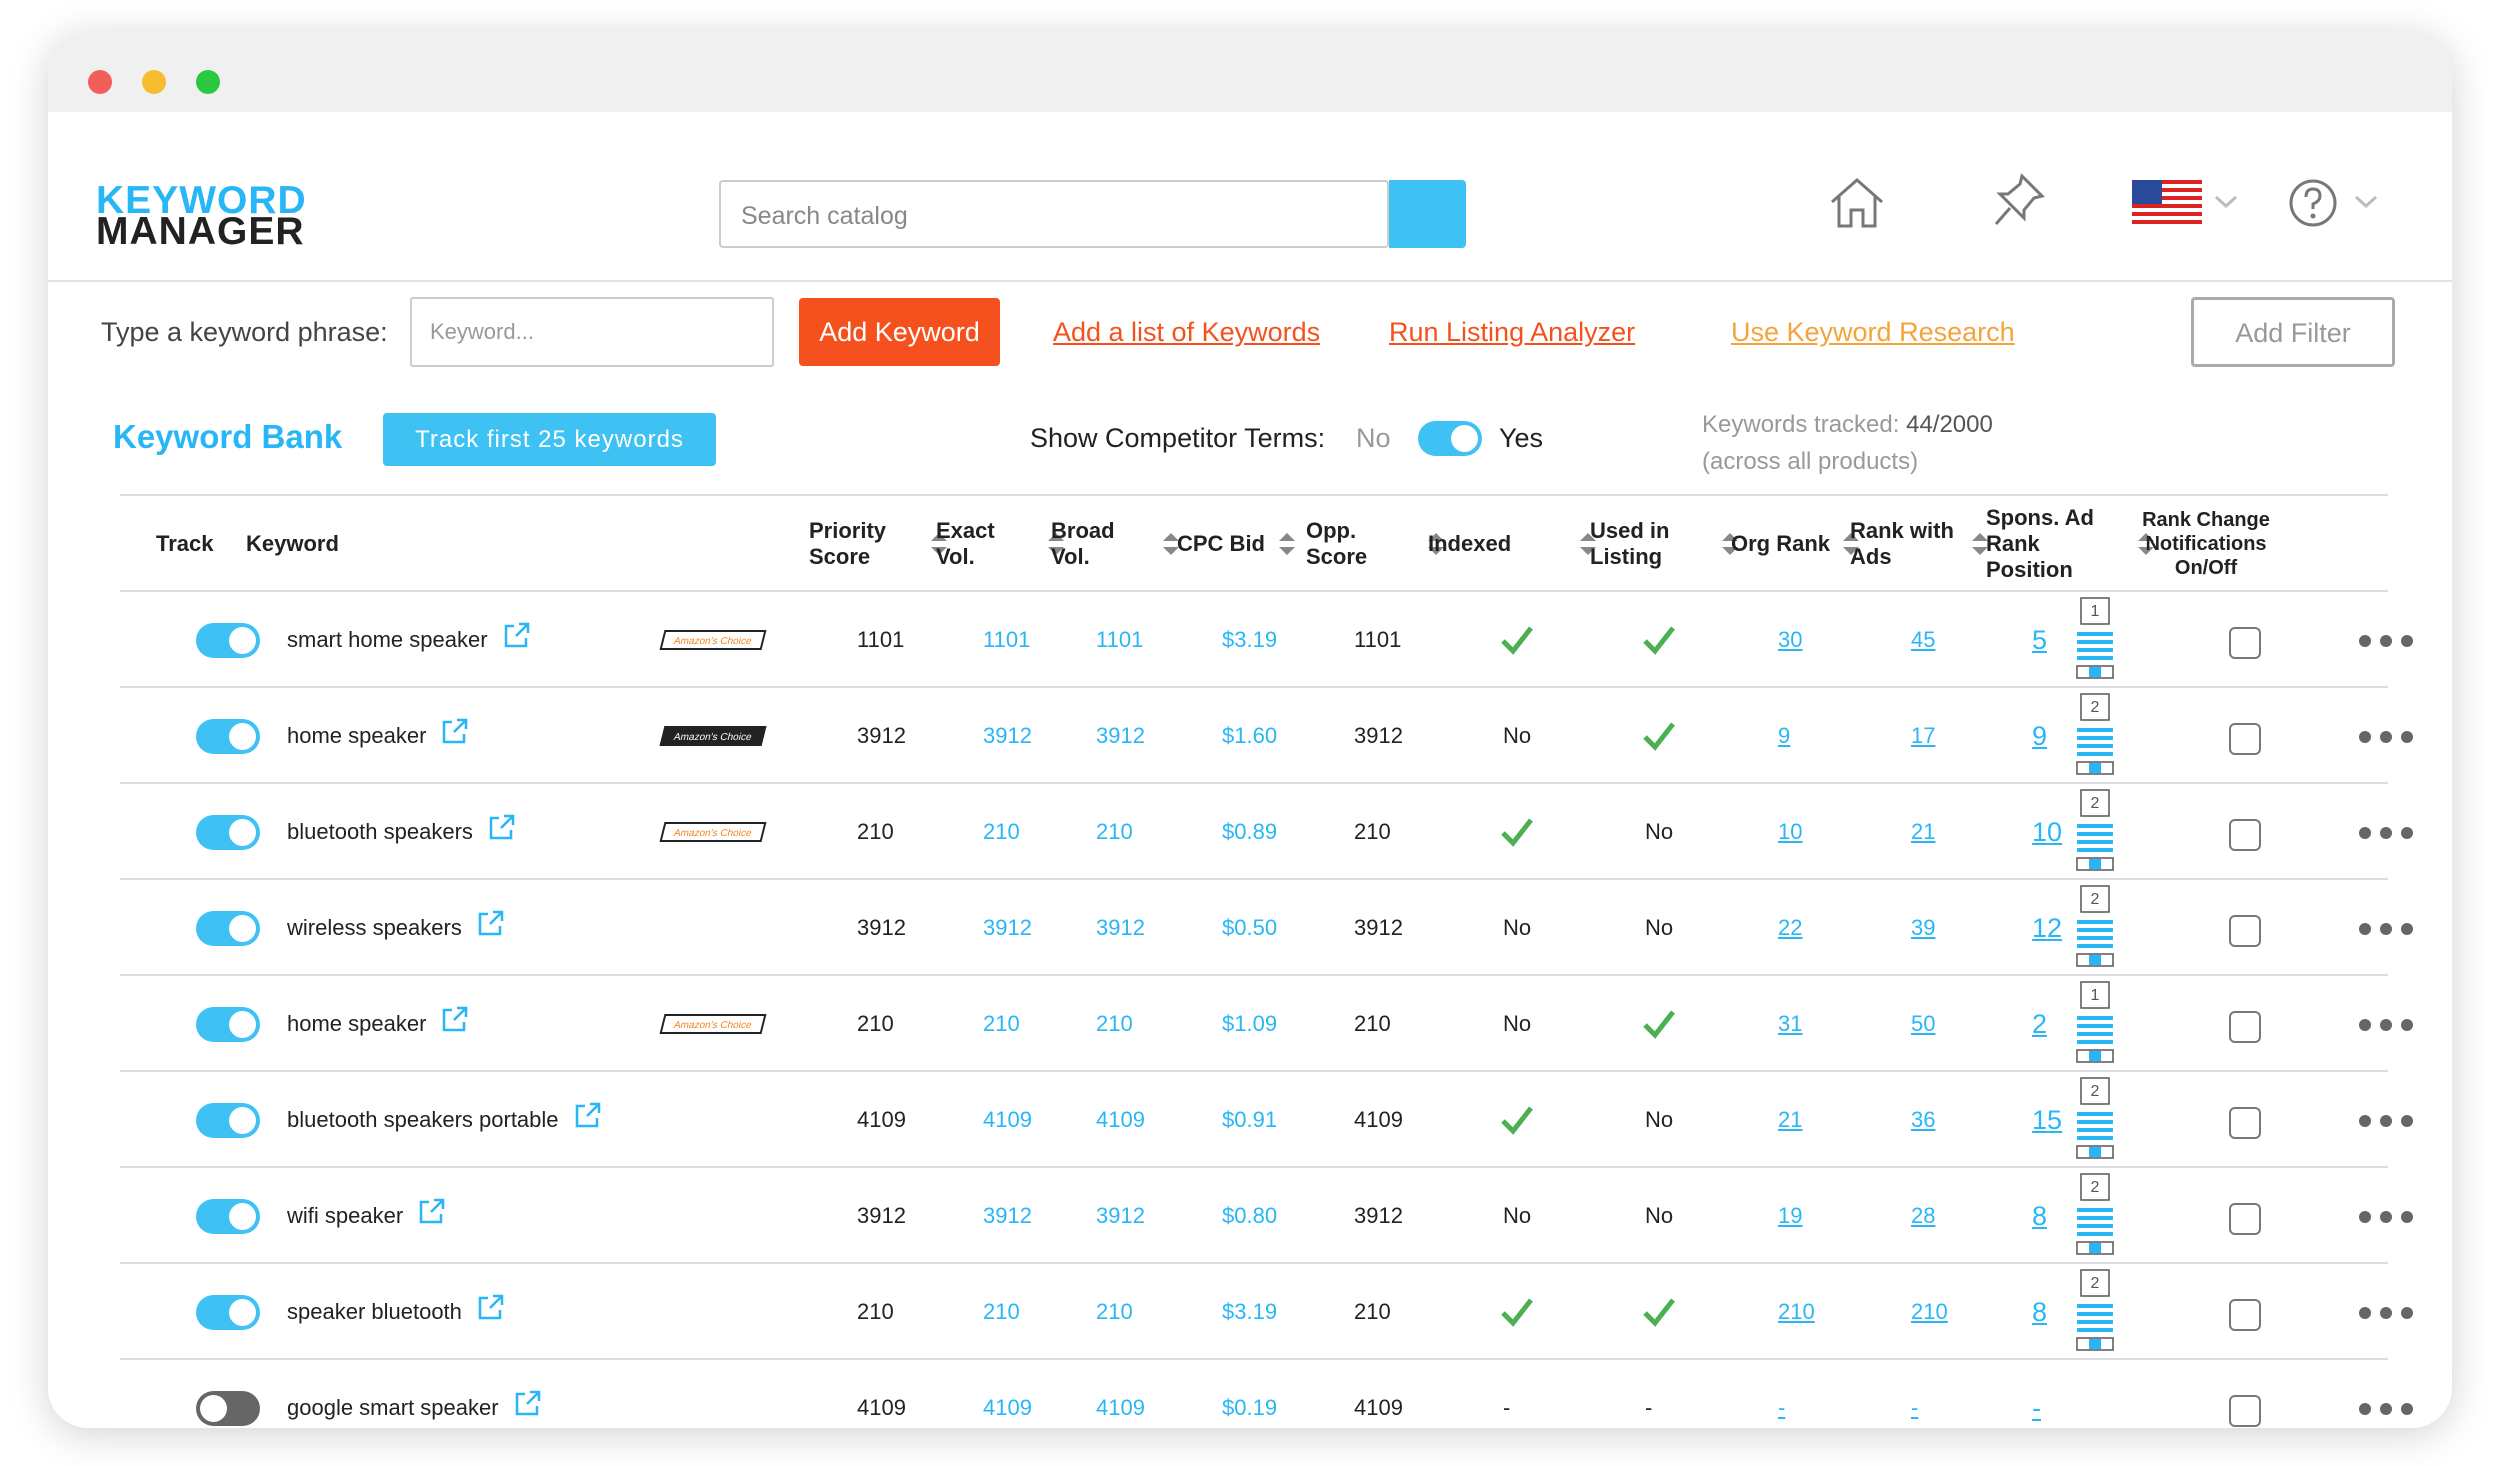  Describe the element at coordinates (899, 332) in the screenshot. I see `add-keyword-button: Add Keyword` at that location.